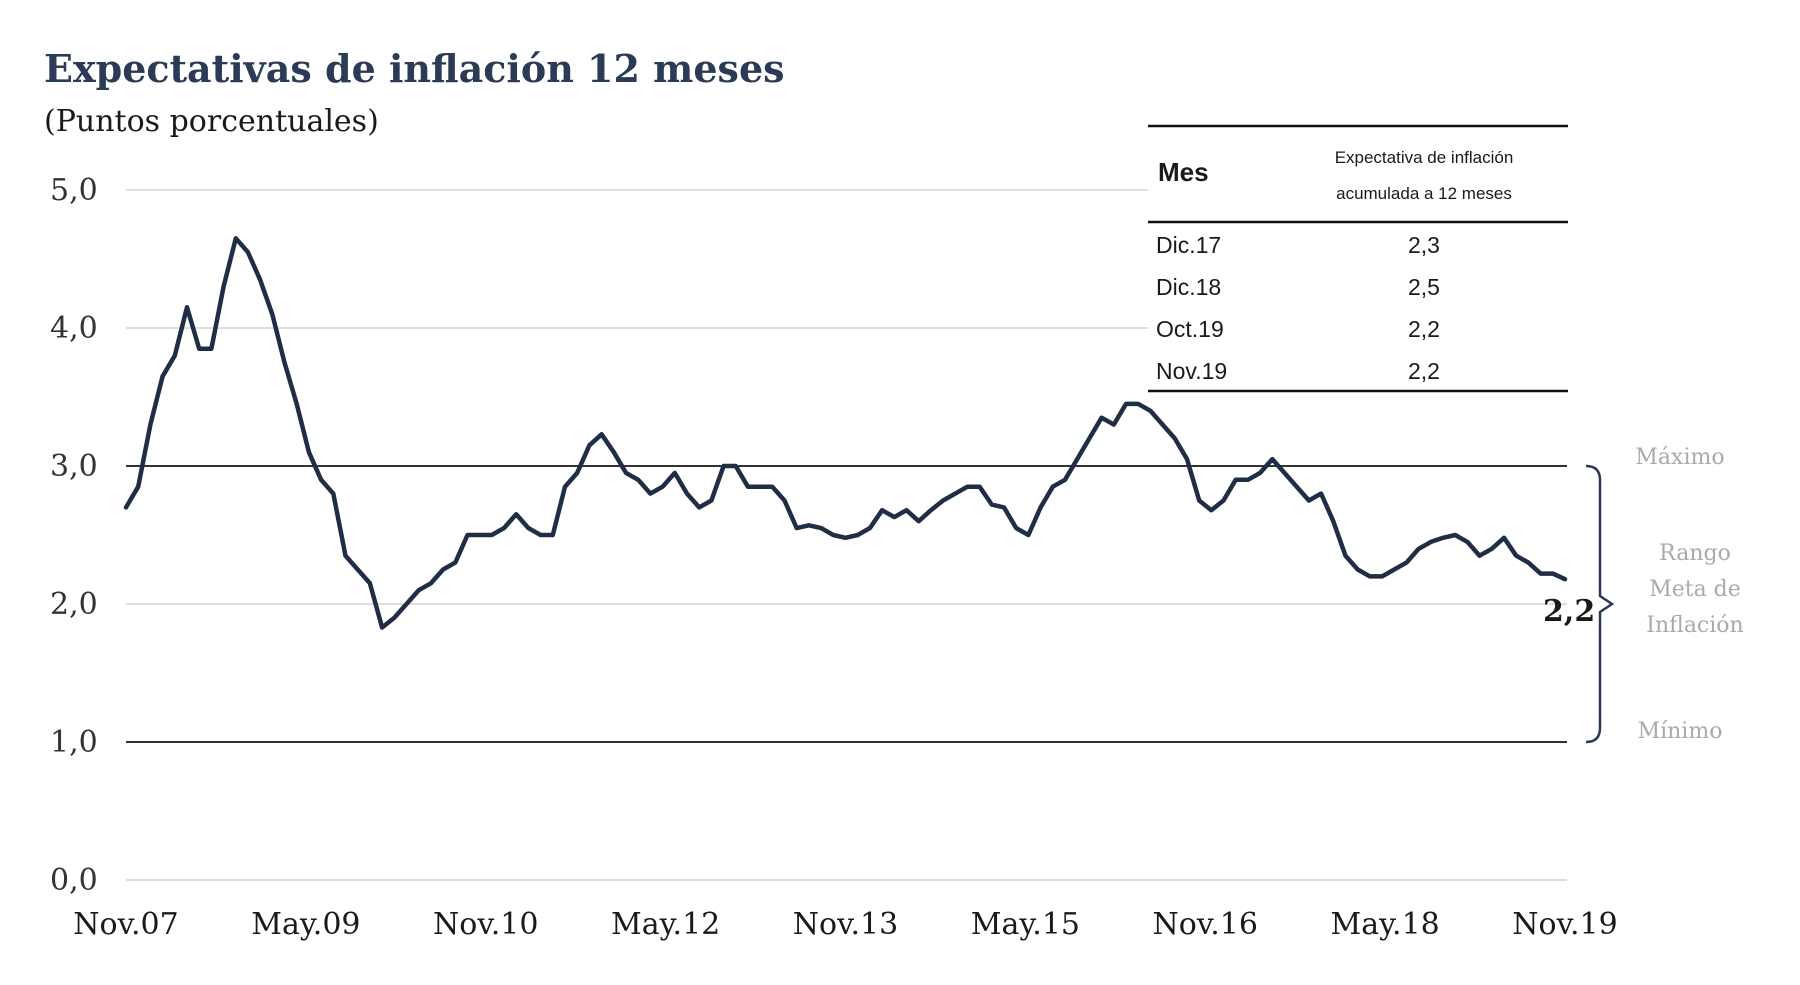 The height and width of the screenshot is (985, 1800). Describe the element at coordinates (1025, 924) in the screenshot. I see `x-tick-label: May.15` at that location.